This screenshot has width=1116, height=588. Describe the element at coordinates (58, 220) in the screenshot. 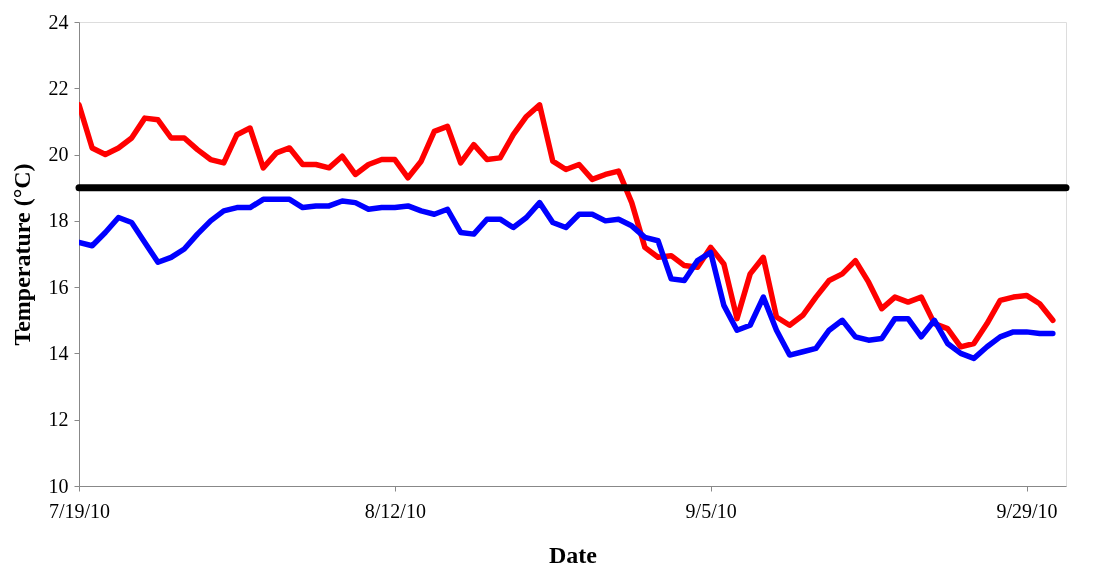

I see `y-tick-label: 18` at that location.